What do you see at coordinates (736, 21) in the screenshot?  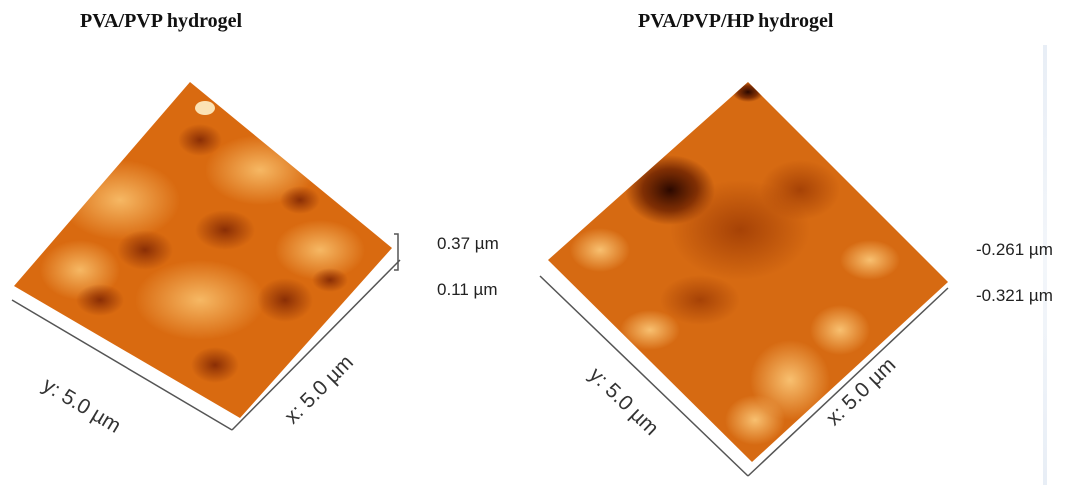 I see `panel-title: PVA/PVP/HP hydrogel` at bounding box center [736, 21].